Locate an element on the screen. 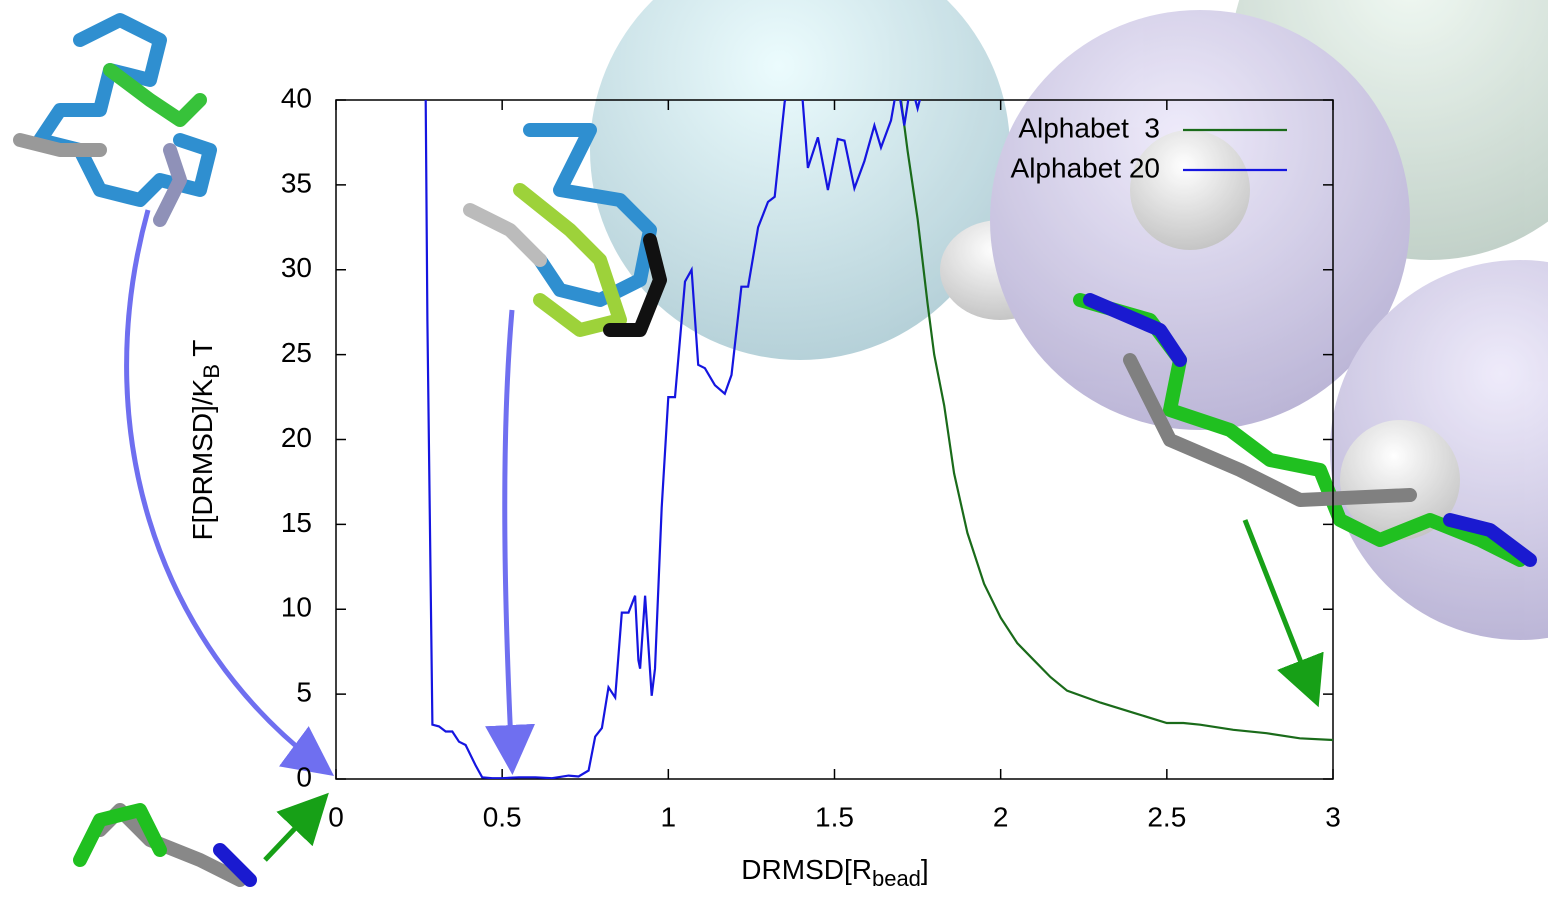 This screenshot has width=1548, height=899. y-axis-label: F[DRMSD]/KB T is located at coordinates (205, 440).